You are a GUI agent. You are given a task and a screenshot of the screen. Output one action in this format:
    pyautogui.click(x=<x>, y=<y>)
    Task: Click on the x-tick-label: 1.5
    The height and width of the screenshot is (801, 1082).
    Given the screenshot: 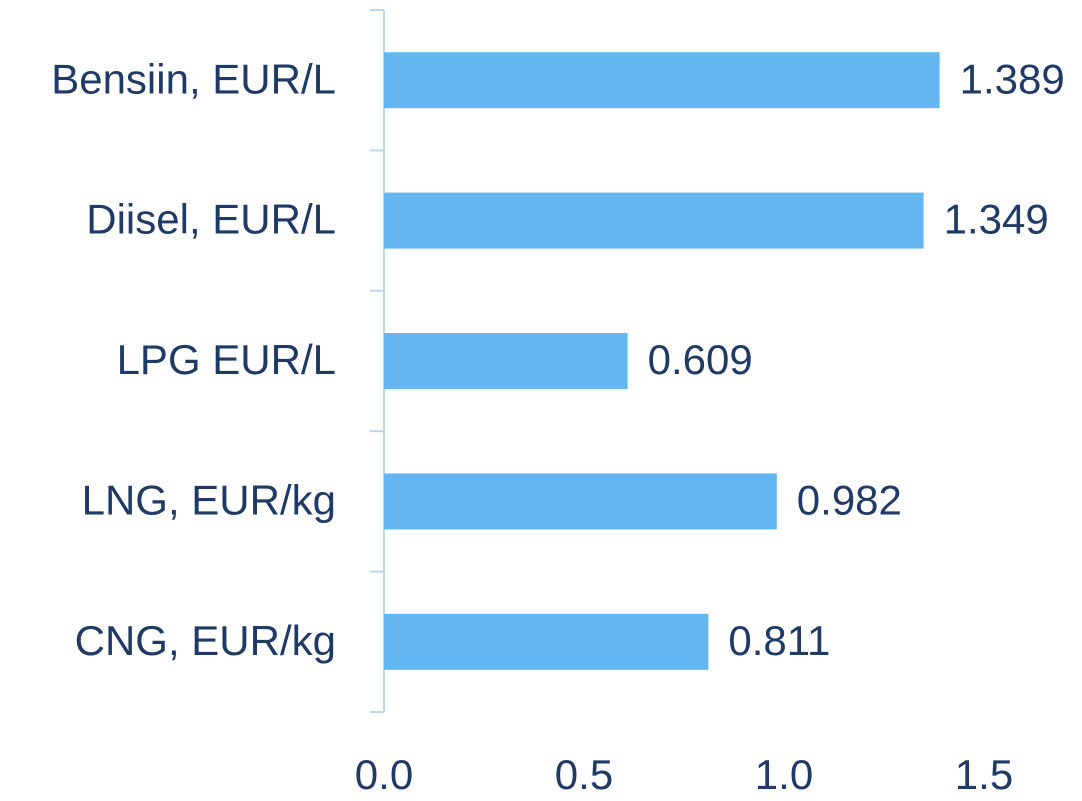 What is the action you would take?
    pyautogui.click(x=984, y=774)
    